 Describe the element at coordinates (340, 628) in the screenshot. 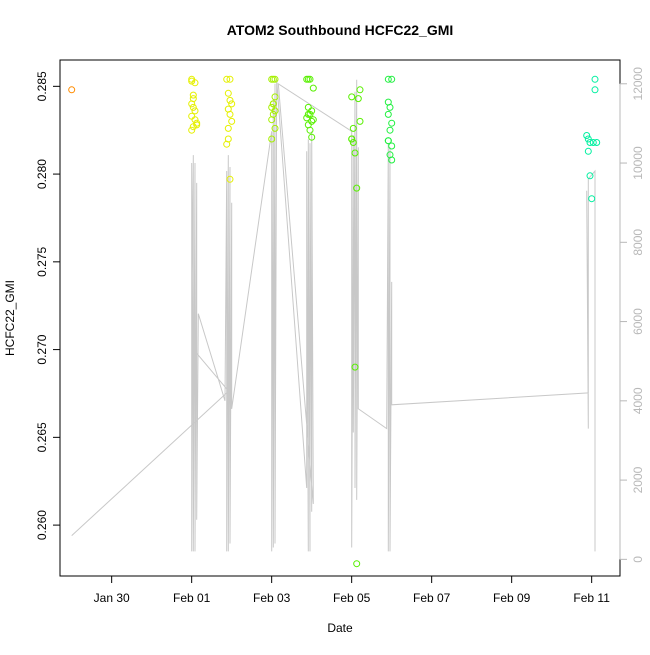

I see `x-axis-label: Date` at that location.